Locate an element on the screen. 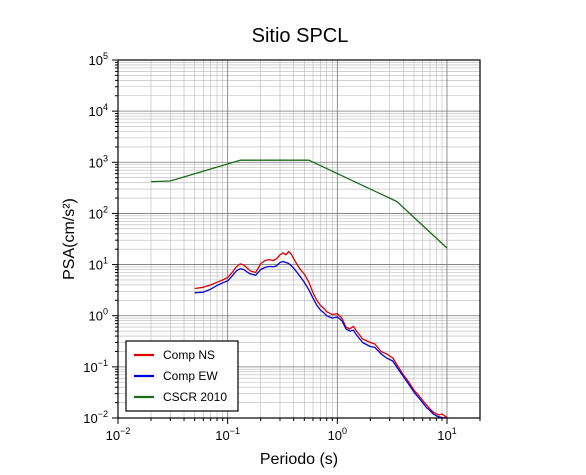 Image resolution: width=586 pixels, height=475 pixels. x-tick-label: 10⁻² is located at coordinates (118, 434).